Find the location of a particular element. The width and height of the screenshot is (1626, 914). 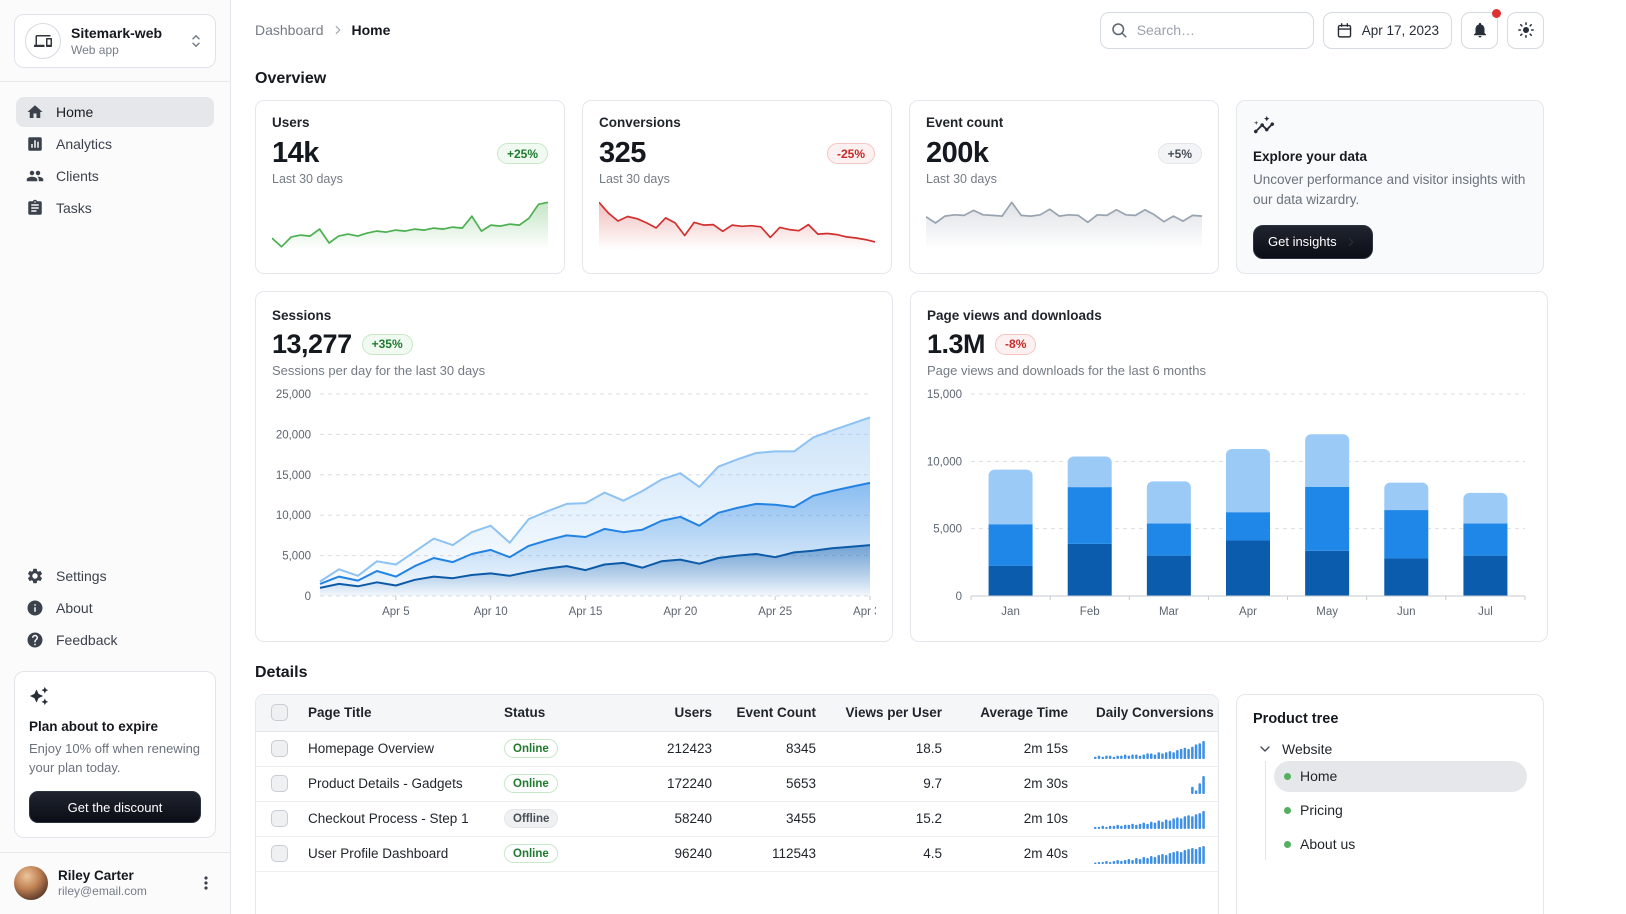

stat-value: 200k is located at coordinates (957, 153).